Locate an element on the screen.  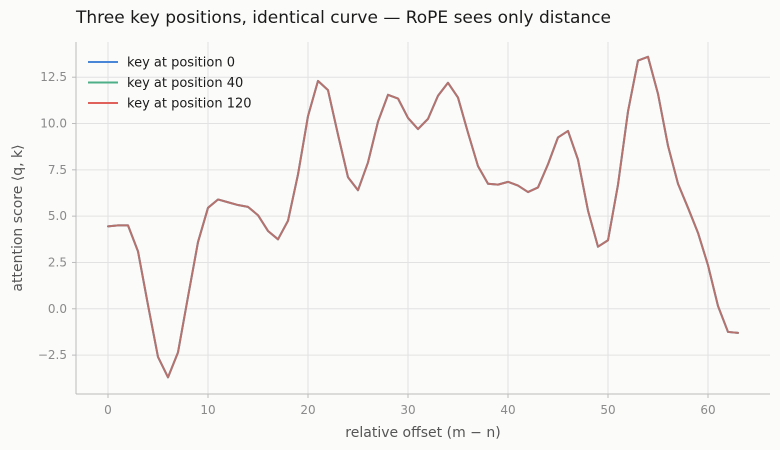
y-tick-label: 0.0 is located at coordinates (57, 309).